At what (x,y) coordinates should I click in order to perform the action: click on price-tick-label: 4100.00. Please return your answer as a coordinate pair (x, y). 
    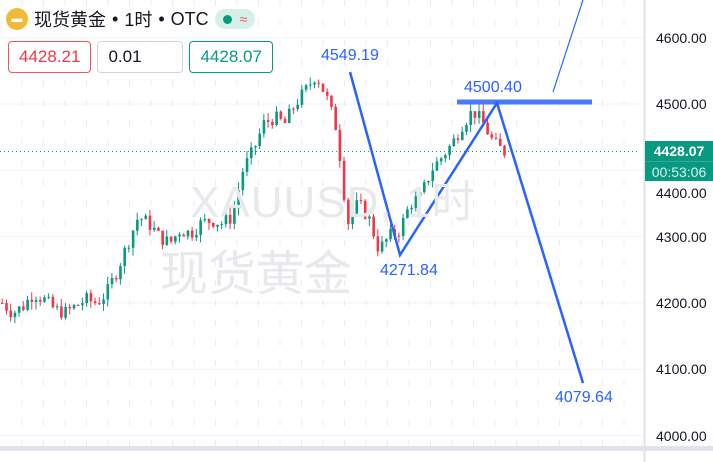
    Looking at the image, I should click on (681, 369).